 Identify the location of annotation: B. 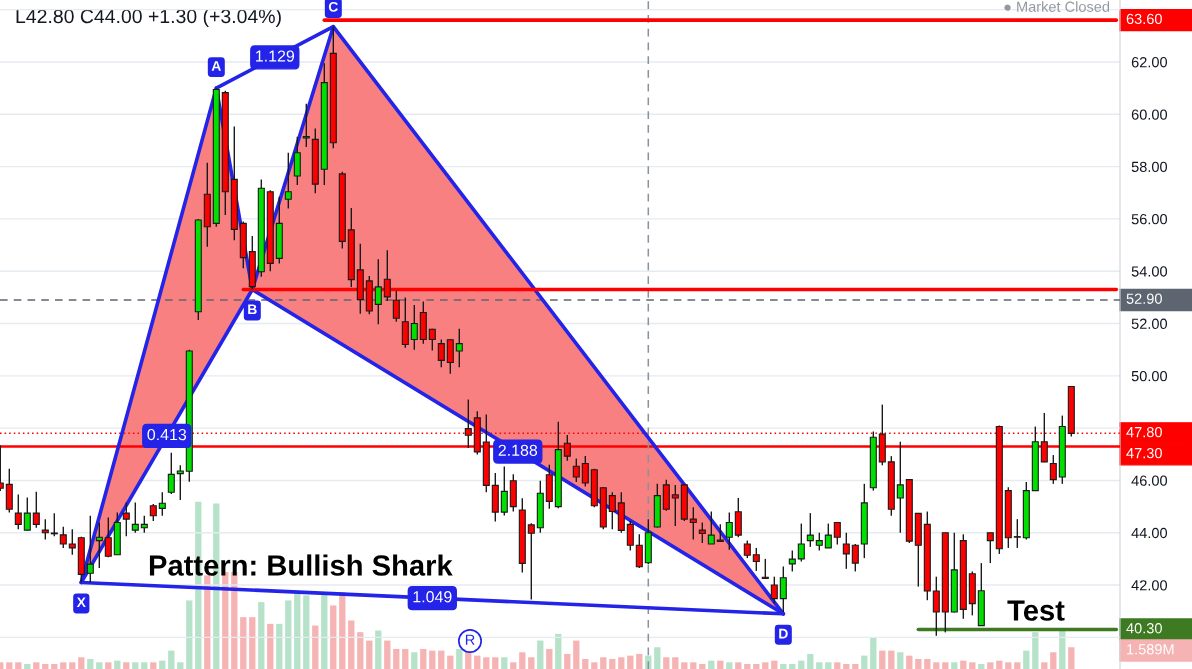
(252, 309).